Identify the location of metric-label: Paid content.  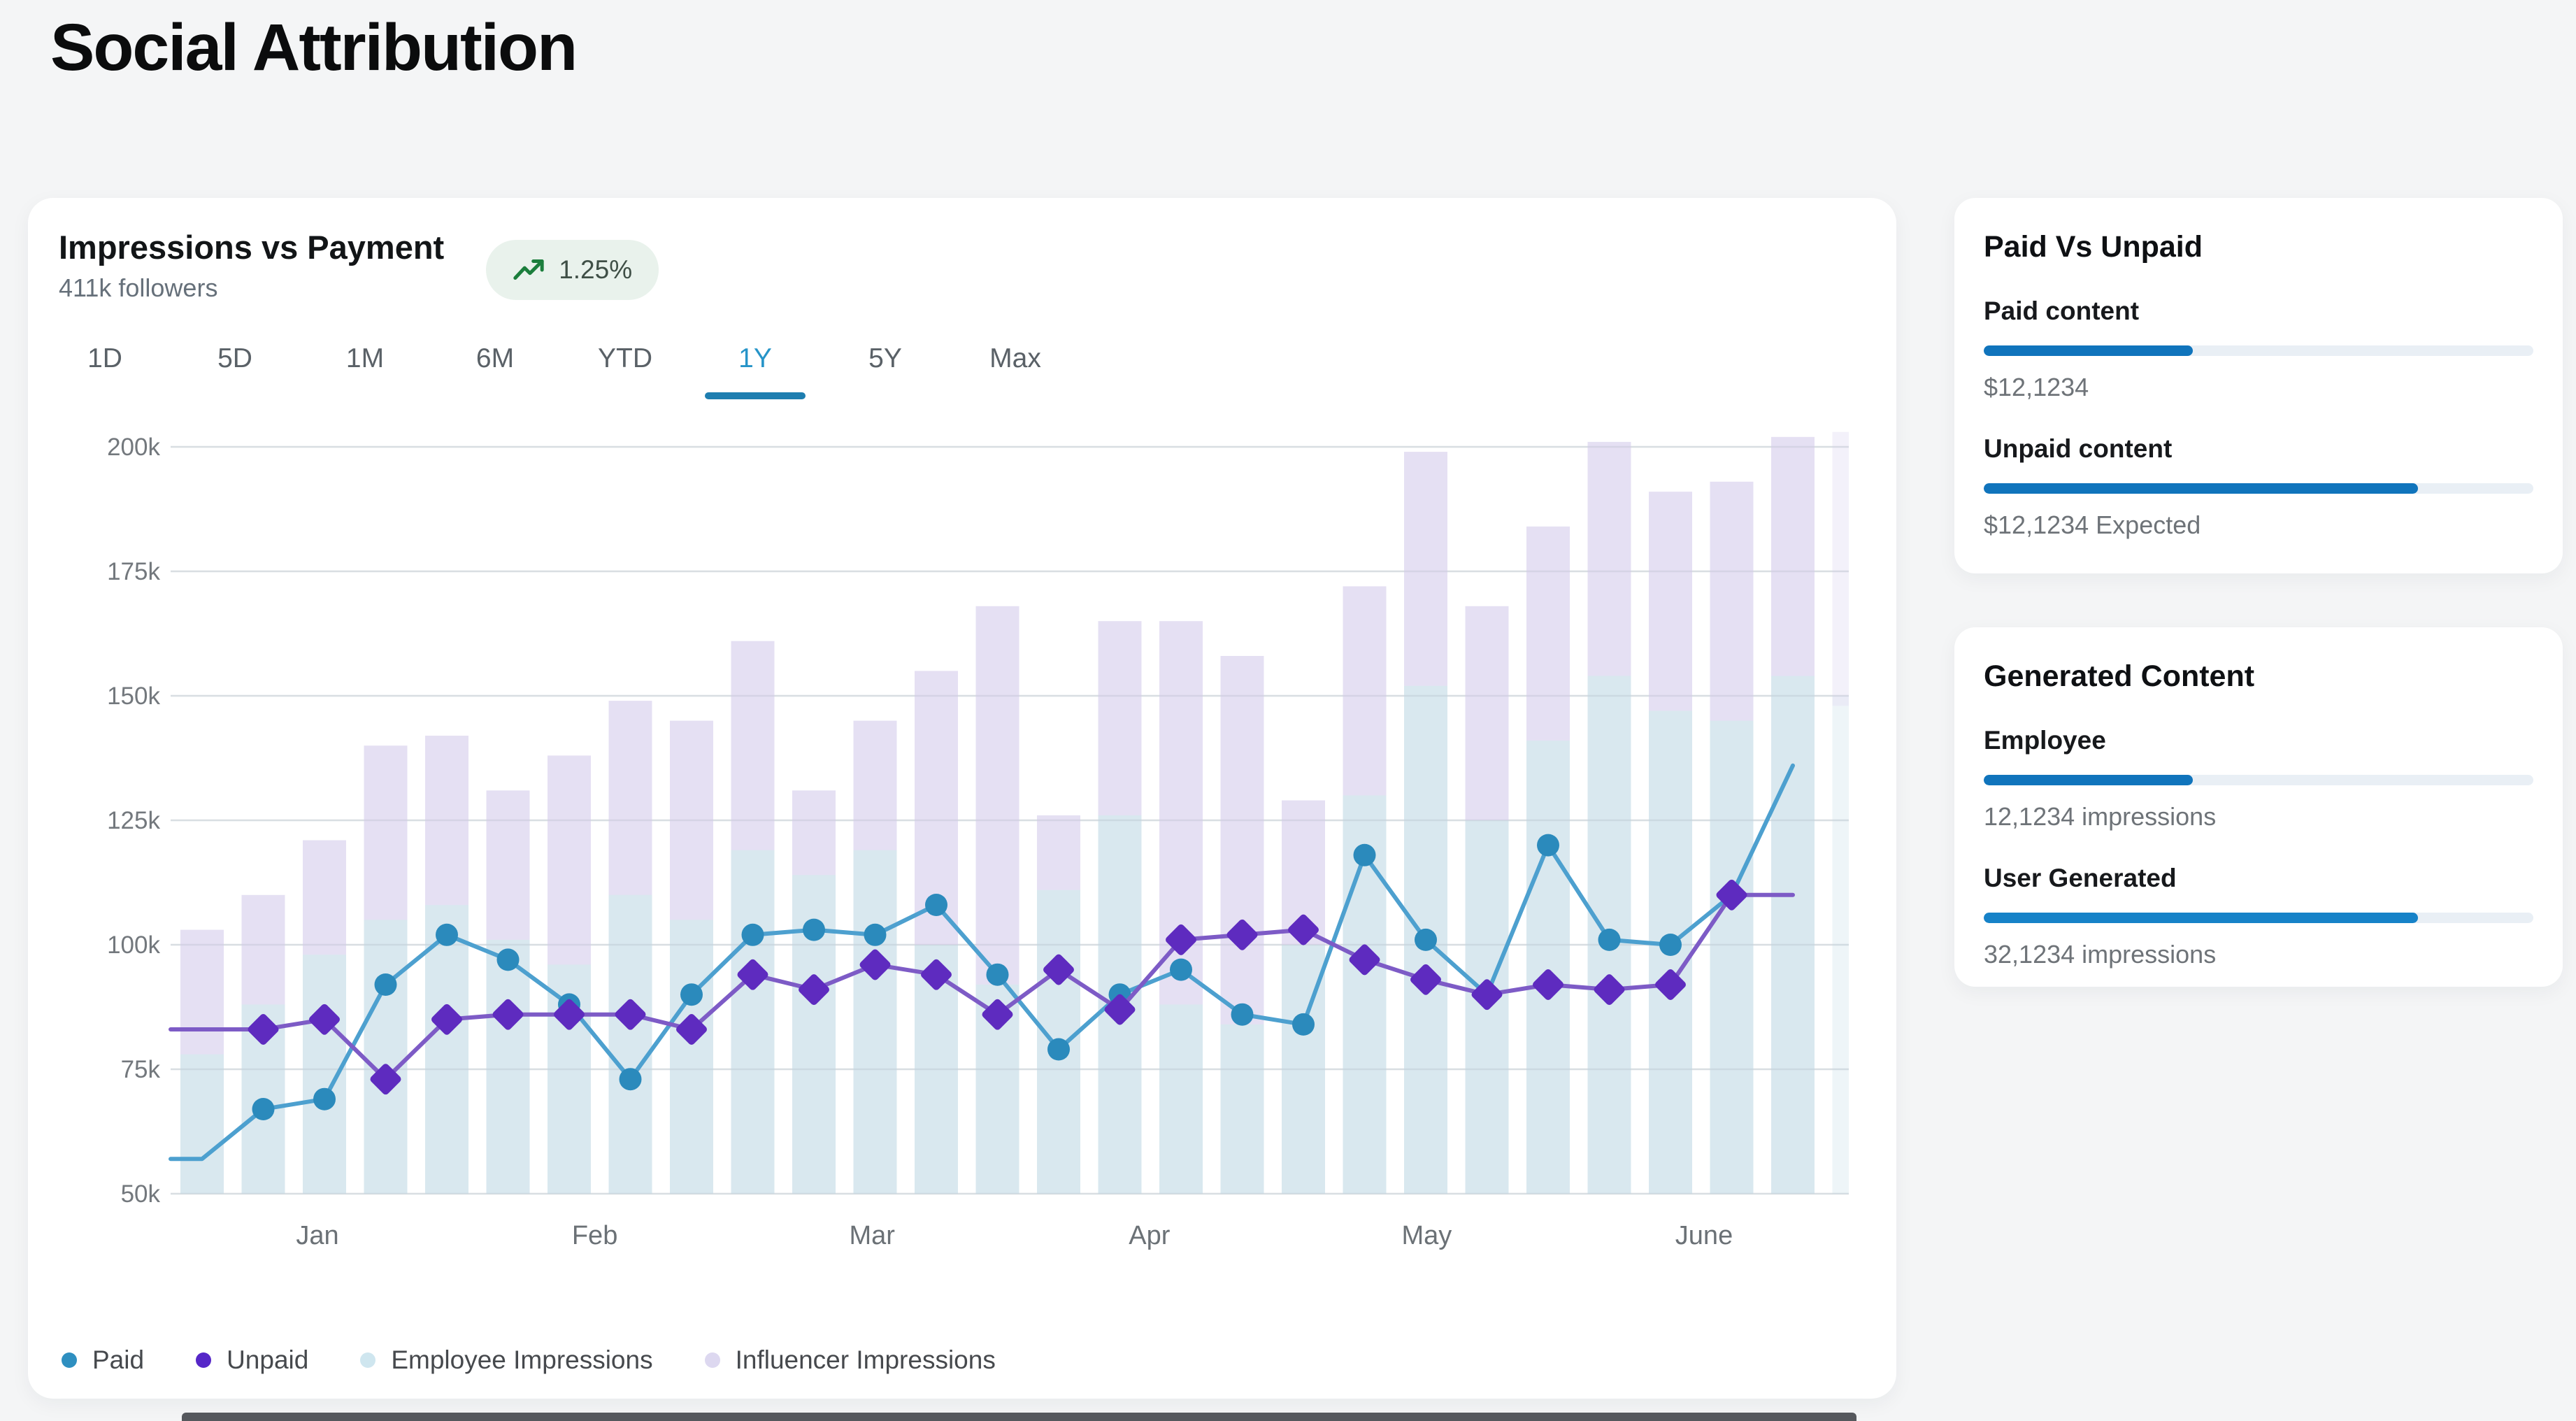
(2062, 311).